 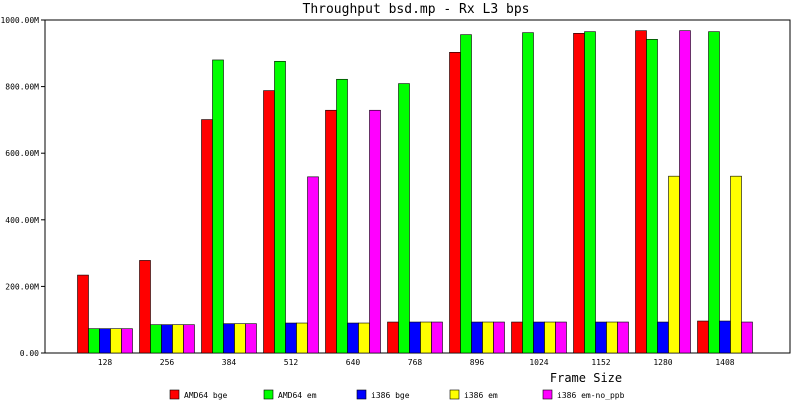 What do you see at coordinates (662, 362) in the screenshot?
I see `x-tick-label: 1280` at bounding box center [662, 362].